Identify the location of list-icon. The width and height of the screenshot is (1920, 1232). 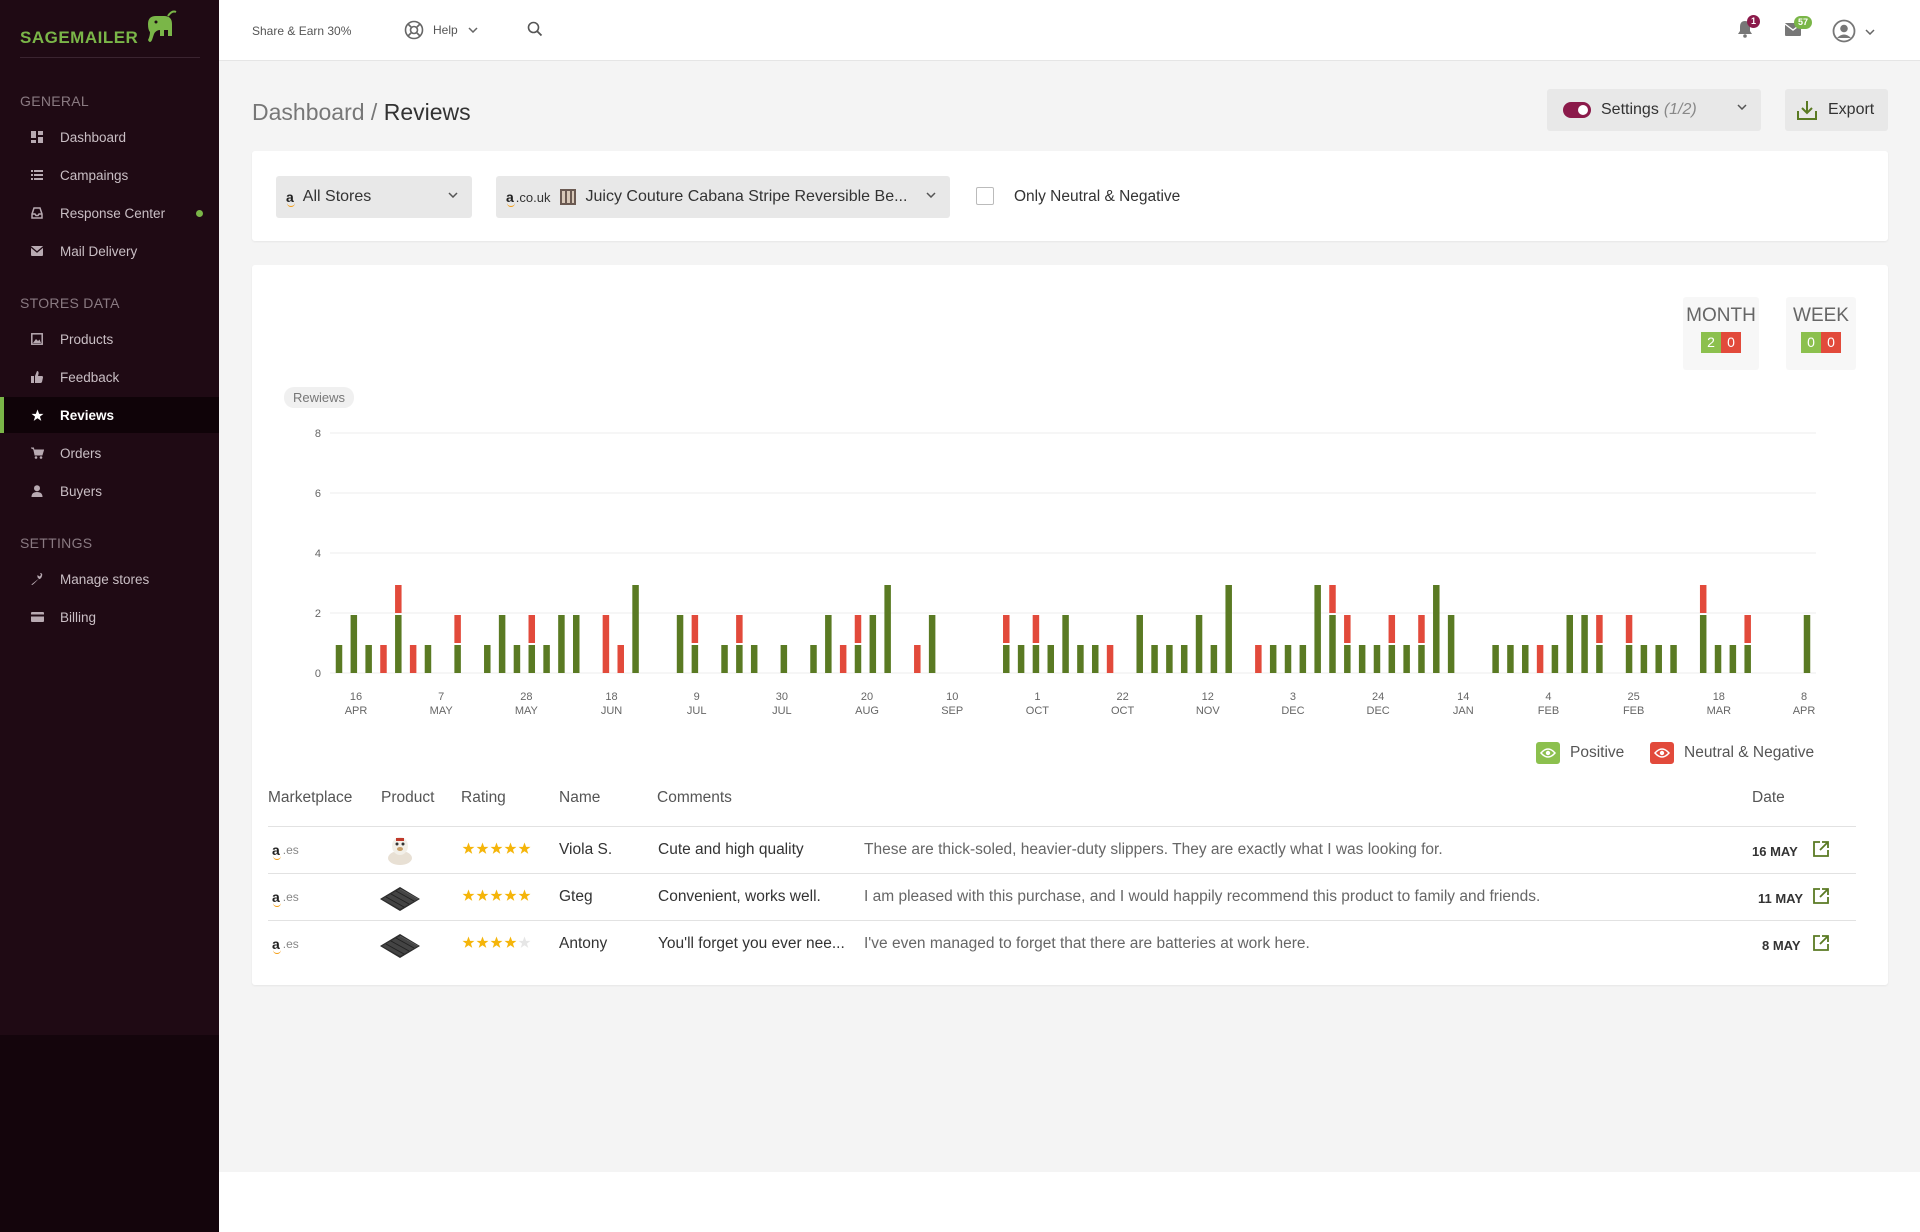
(37, 175).